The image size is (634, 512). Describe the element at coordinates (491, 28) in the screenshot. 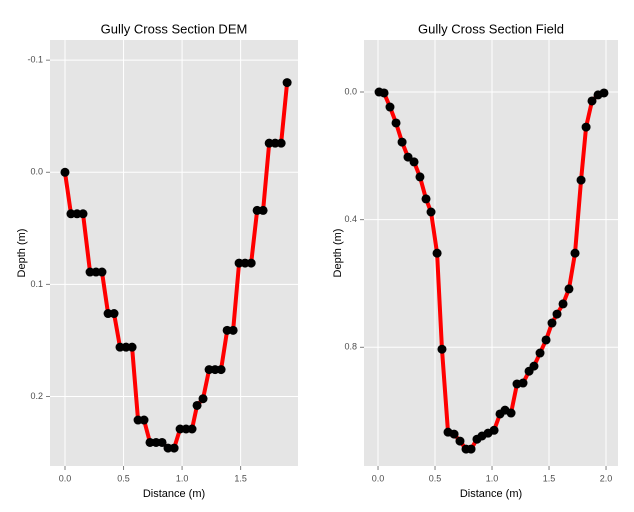

I see `chart-title: Gully Cross Section Field` at that location.